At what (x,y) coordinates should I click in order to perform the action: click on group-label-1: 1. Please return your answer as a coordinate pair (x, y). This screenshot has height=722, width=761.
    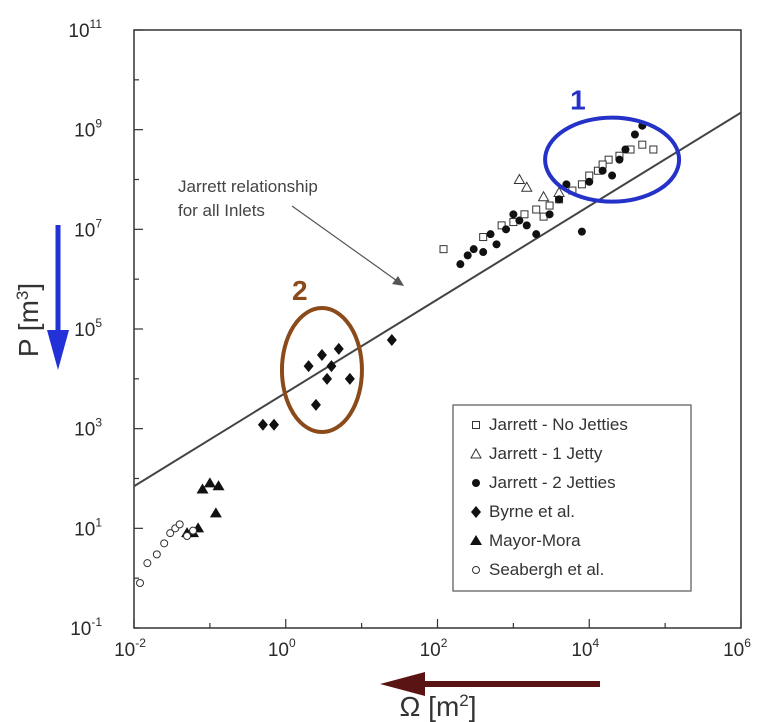
    Looking at the image, I should click on (578, 100).